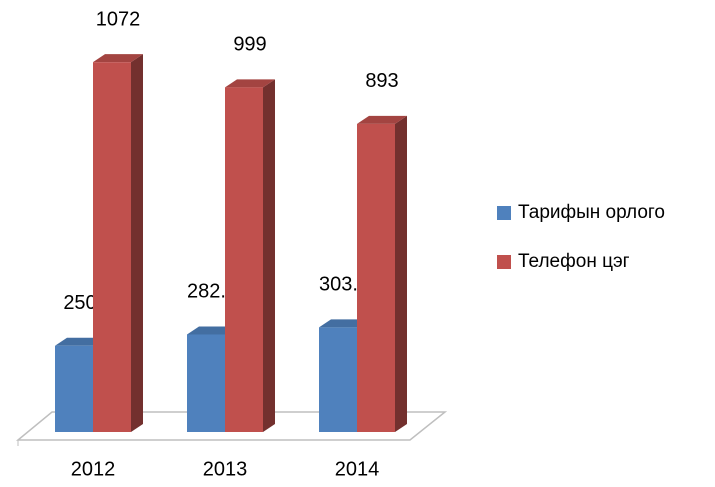 The image size is (715, 487). I want to click on legend-label: Телефон цэг, so click(574, 261).